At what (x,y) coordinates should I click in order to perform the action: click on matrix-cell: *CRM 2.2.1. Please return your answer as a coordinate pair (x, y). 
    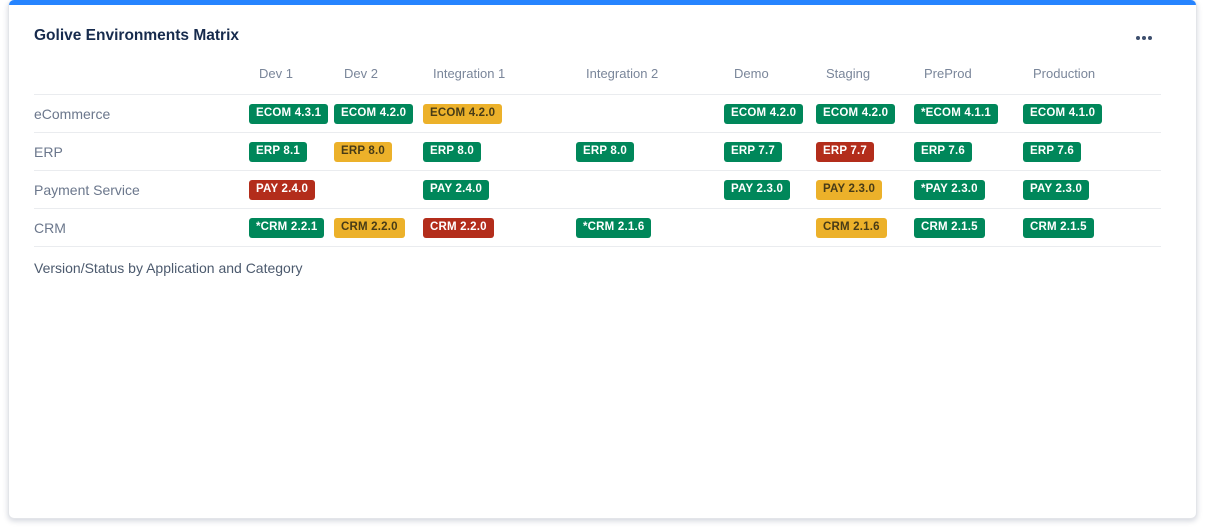
    Looking at the image, I should click on (286, 227).